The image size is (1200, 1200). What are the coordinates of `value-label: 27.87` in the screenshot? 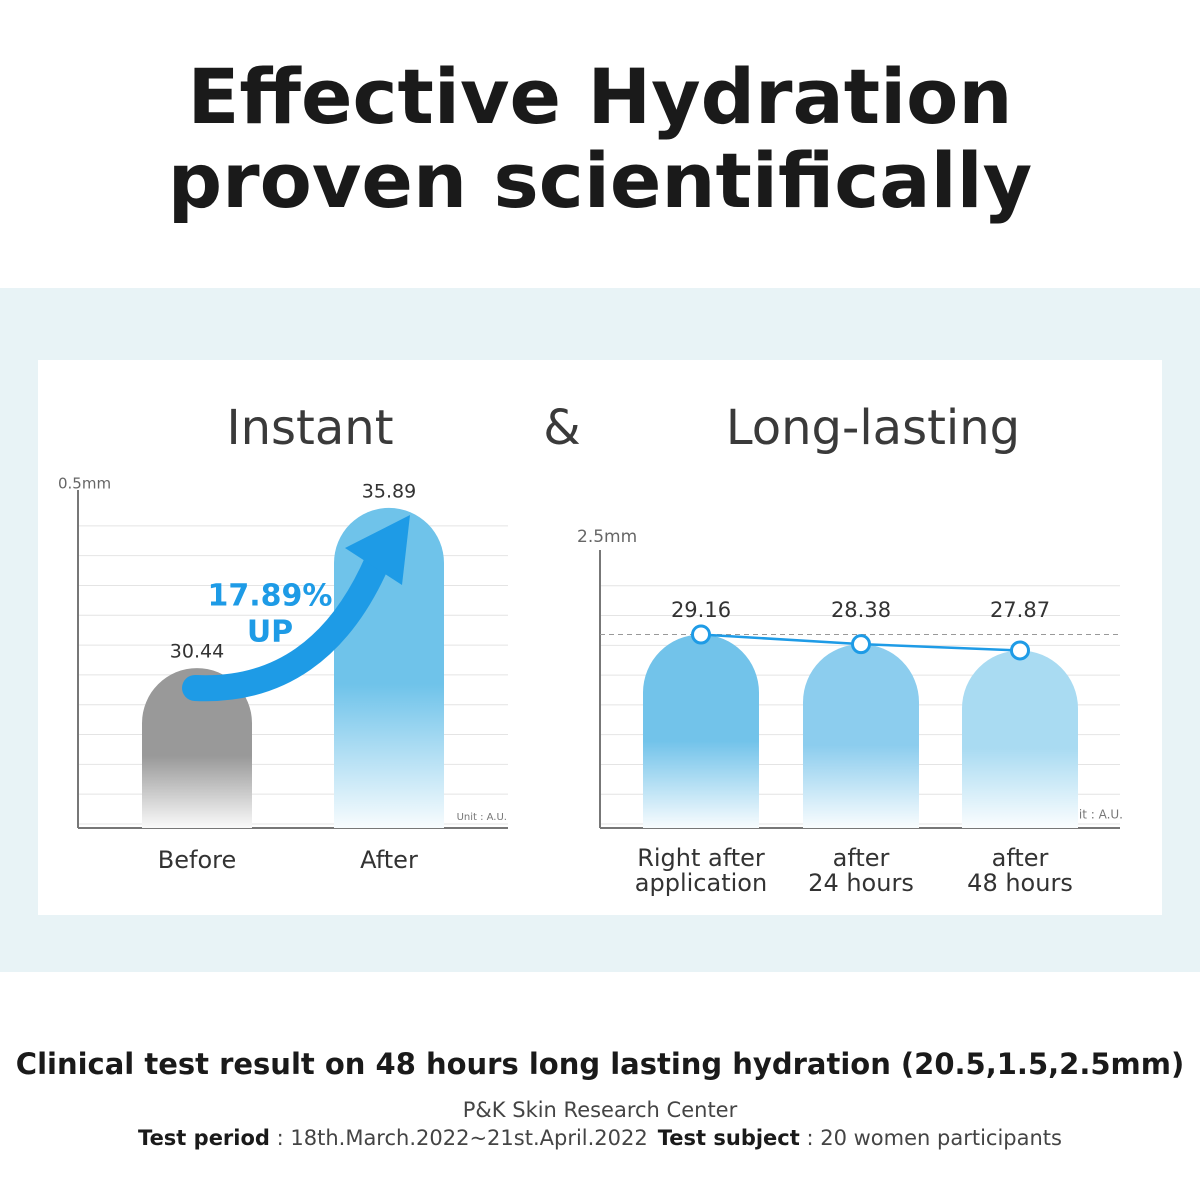 It's located at (1020, 610).